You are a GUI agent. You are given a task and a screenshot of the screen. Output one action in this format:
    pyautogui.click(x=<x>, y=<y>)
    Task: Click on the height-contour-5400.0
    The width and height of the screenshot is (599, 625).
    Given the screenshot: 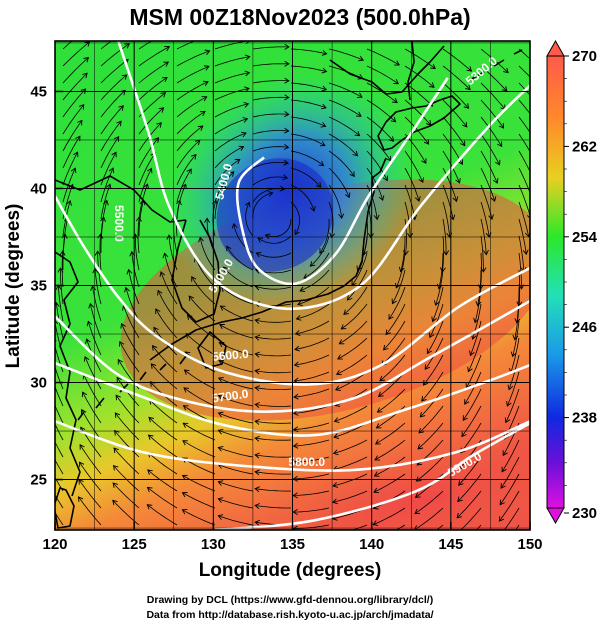 What is the action you would take?
    pyautogui.click(x=342, y=181)
    